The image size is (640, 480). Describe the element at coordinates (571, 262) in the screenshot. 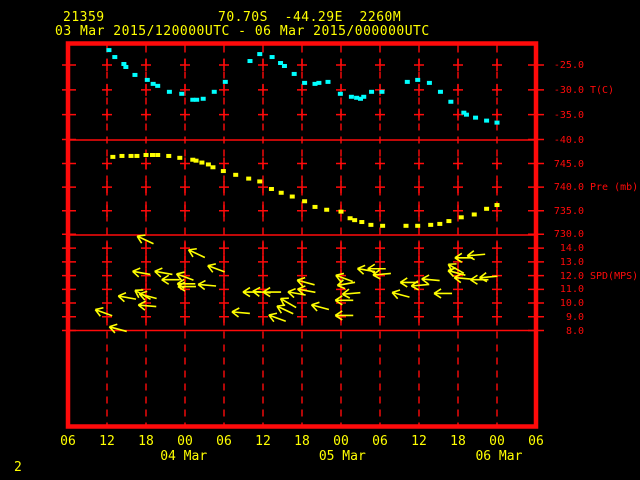

I see `wind_speed-tick-label: 13.0` at that location.